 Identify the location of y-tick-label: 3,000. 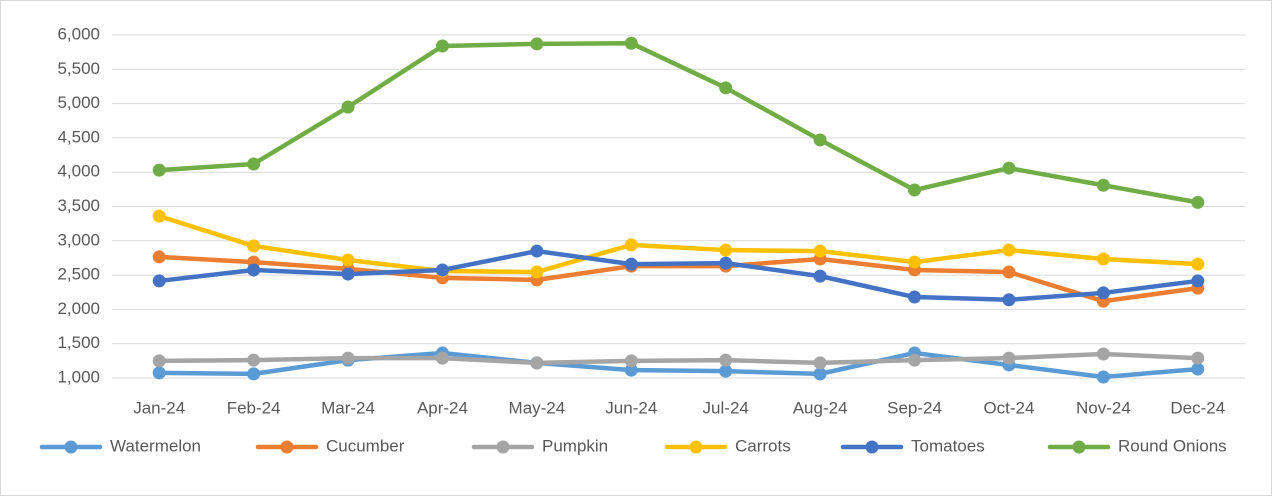
(78, 239).